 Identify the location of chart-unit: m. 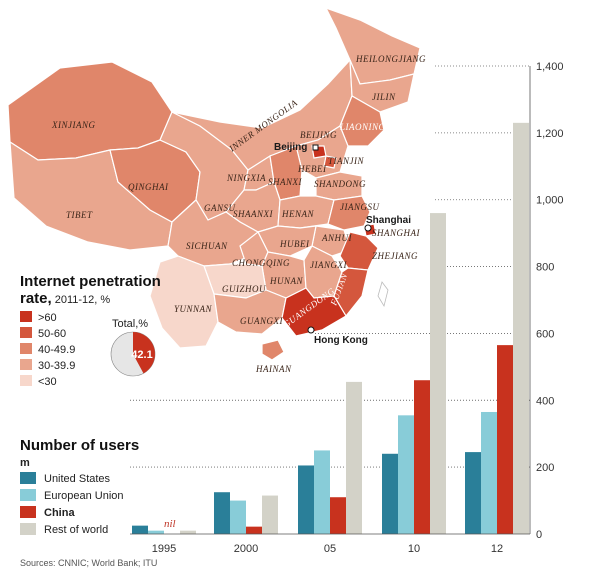
(25, 463).